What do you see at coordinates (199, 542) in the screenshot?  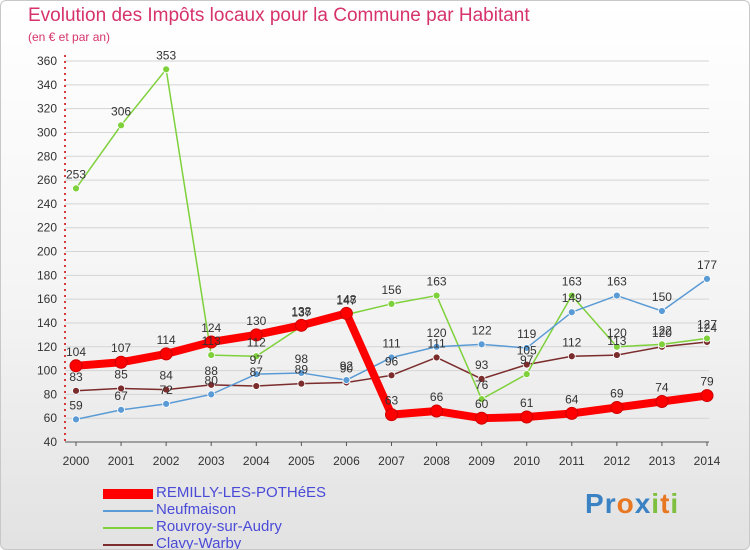 I see `legend-label: Clavy-Warby` at bounding box center [199, 542].